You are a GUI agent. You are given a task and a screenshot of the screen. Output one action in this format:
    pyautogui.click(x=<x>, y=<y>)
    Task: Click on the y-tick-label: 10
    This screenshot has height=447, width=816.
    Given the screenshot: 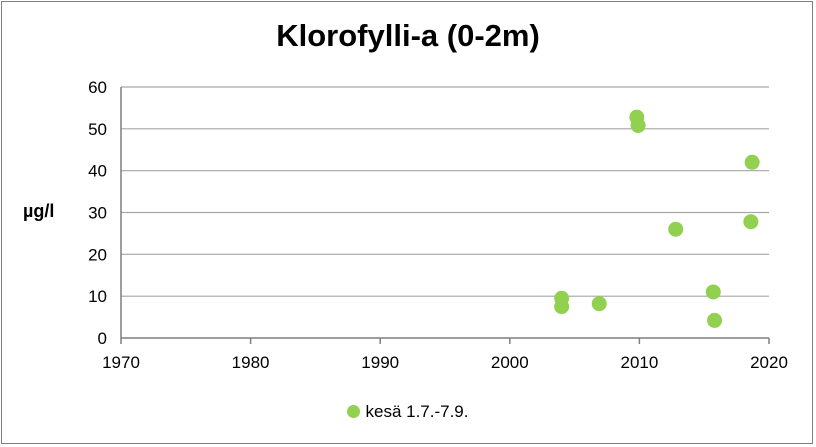 What is the action you would take?
    pyautogui.click(x=97, y=296)
    